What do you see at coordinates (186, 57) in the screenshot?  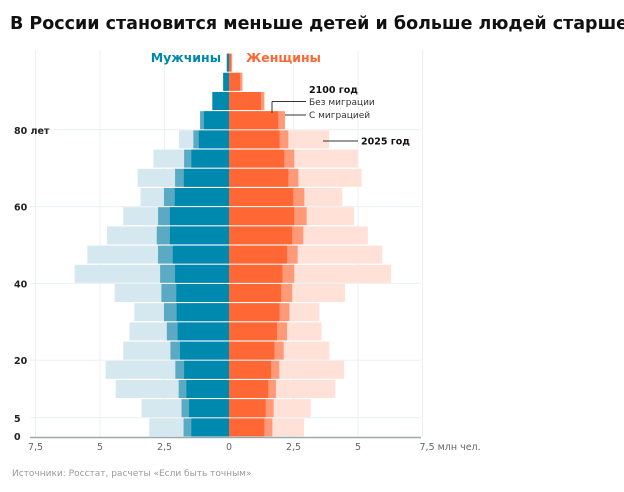 I see `male-label: Мужчины` at bounding box center [186, 57].